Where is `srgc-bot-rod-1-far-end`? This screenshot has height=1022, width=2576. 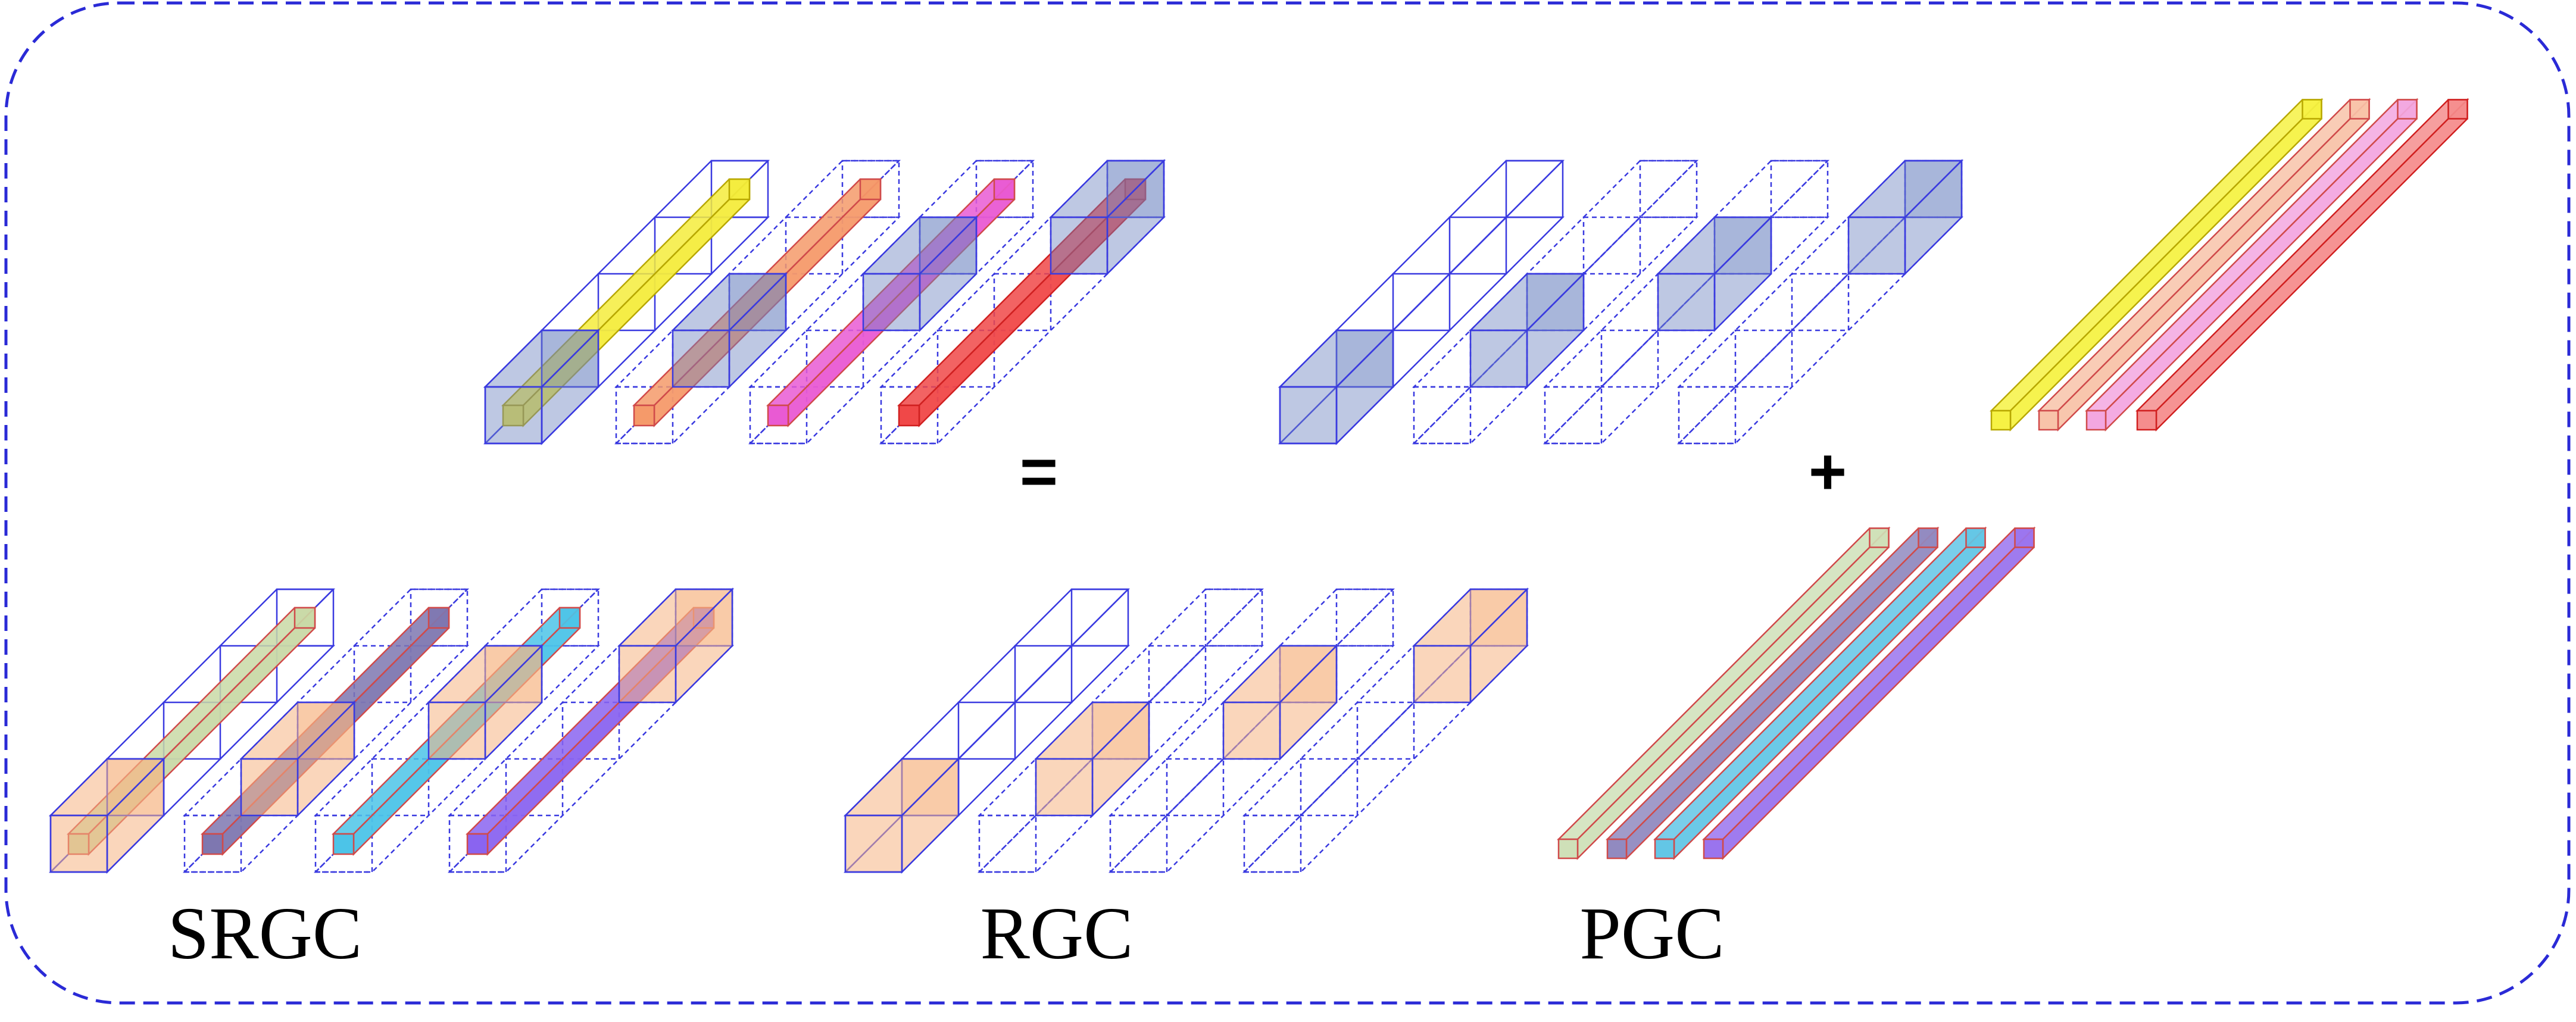
srgc-bot-rod-1-far-end is located at coordinates (438, 618).